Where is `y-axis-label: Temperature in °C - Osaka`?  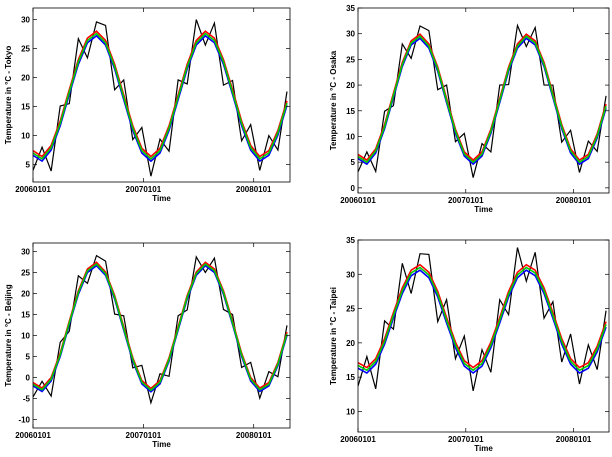 y-axis-label: Temperature in °C - Osaka is located at coordinates (333, 100).